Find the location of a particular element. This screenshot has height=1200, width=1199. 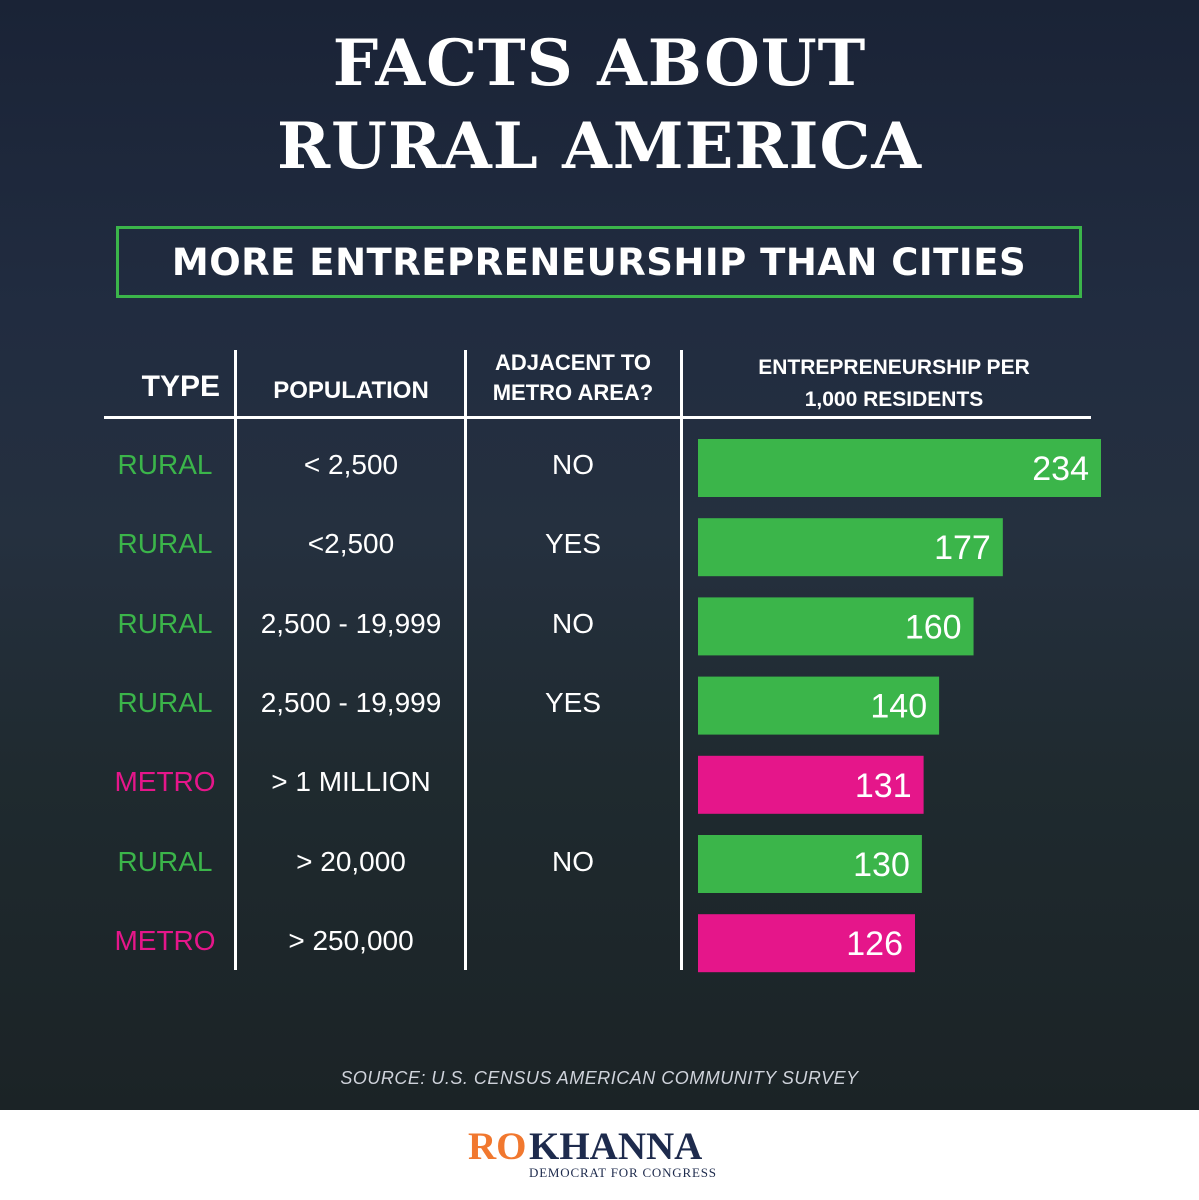

row-4-type: RURAL is located at coordinates (165, 702).